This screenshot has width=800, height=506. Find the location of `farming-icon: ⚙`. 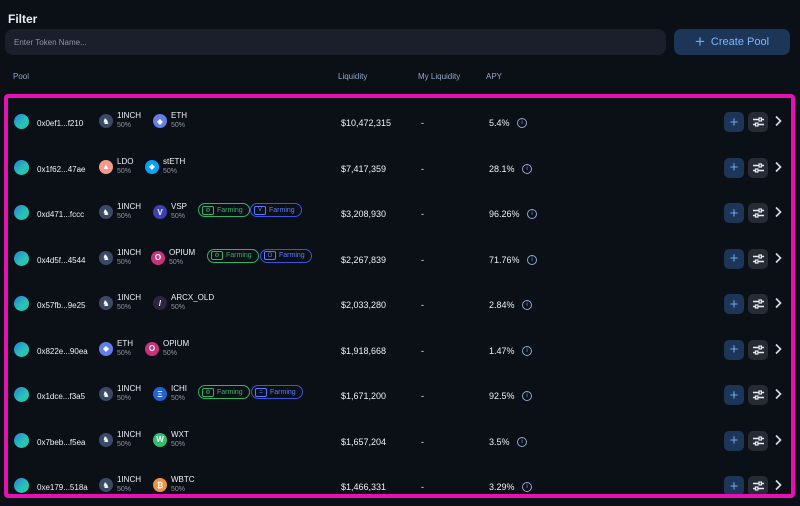

farming-icon: ⚙ is located at coordinates (208, 392).